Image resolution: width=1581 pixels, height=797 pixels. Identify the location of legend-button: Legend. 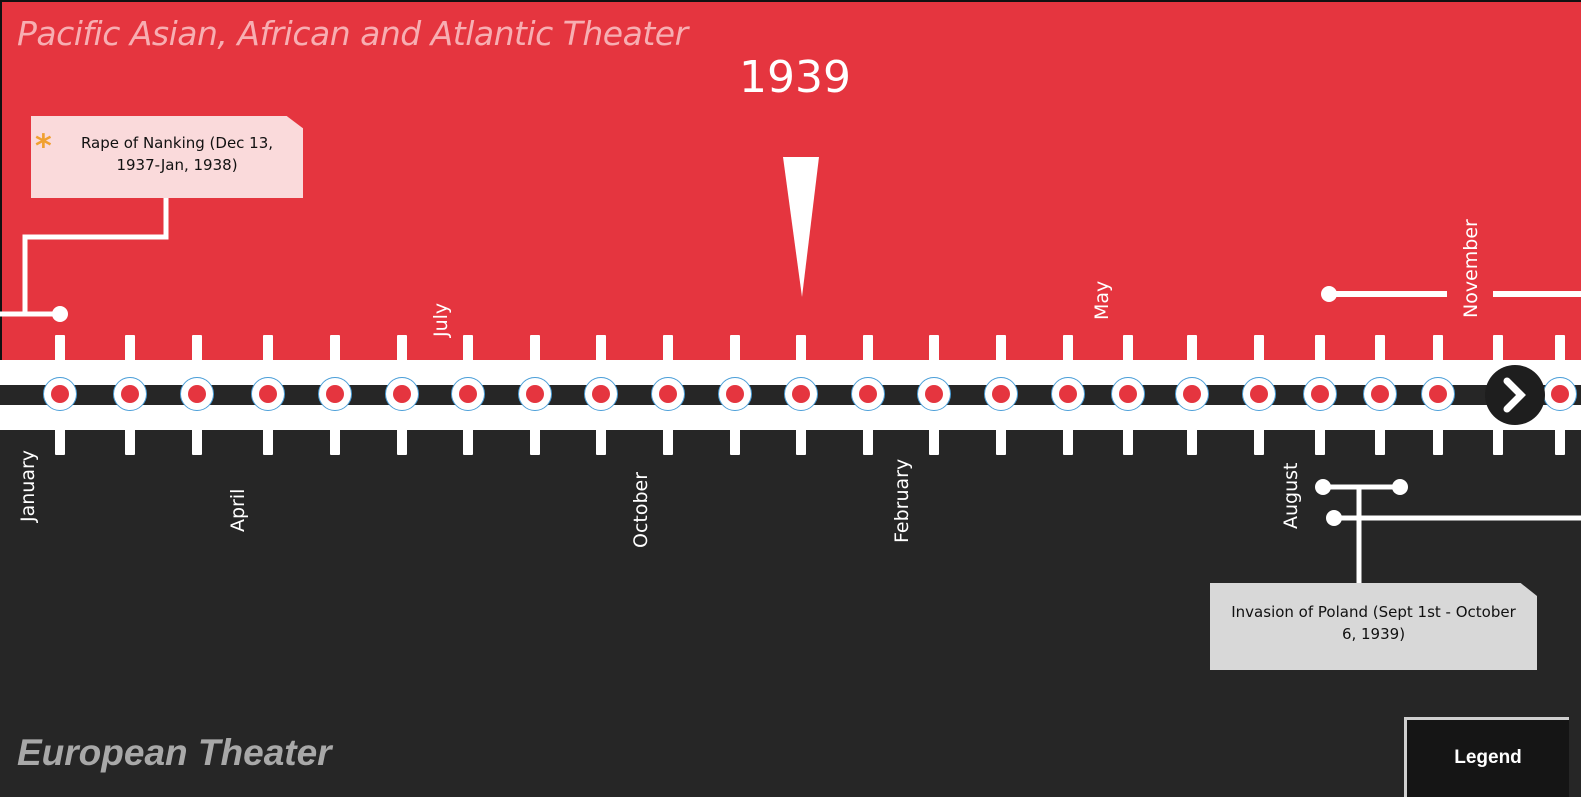
(1486, 757).